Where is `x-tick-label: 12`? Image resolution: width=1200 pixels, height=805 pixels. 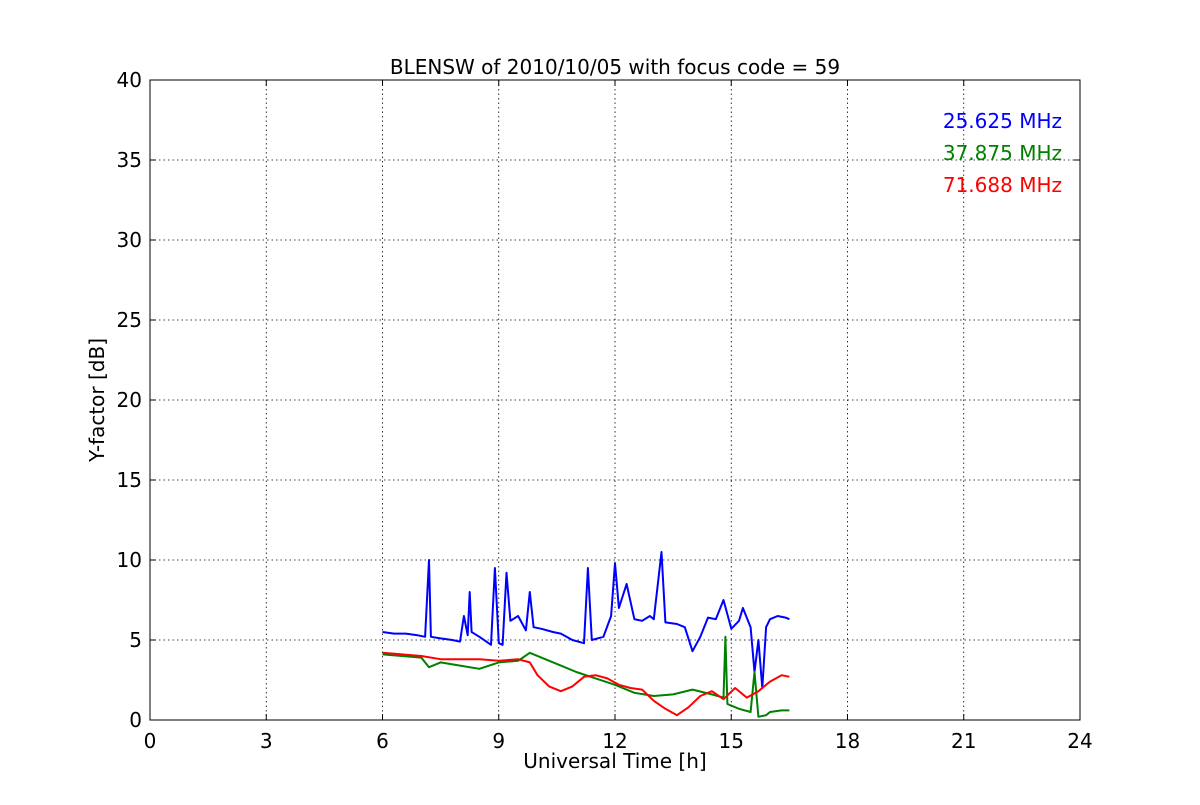 x-tick-label: 12 is located at coordinates (614, 741).